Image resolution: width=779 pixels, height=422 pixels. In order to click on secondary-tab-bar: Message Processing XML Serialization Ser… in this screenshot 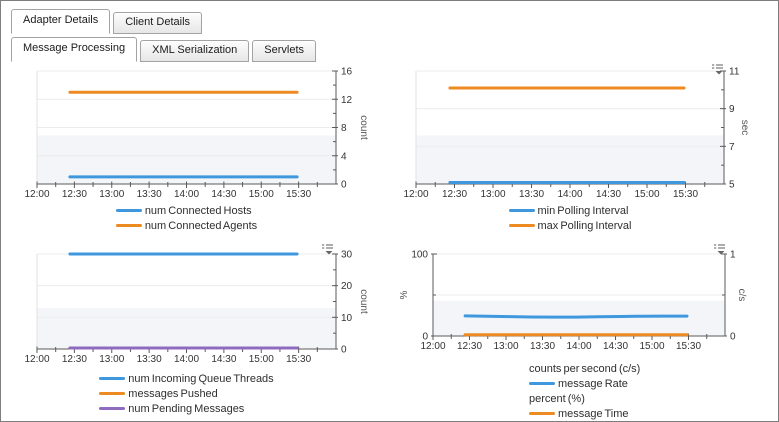, I will do `click(164, 49)`.